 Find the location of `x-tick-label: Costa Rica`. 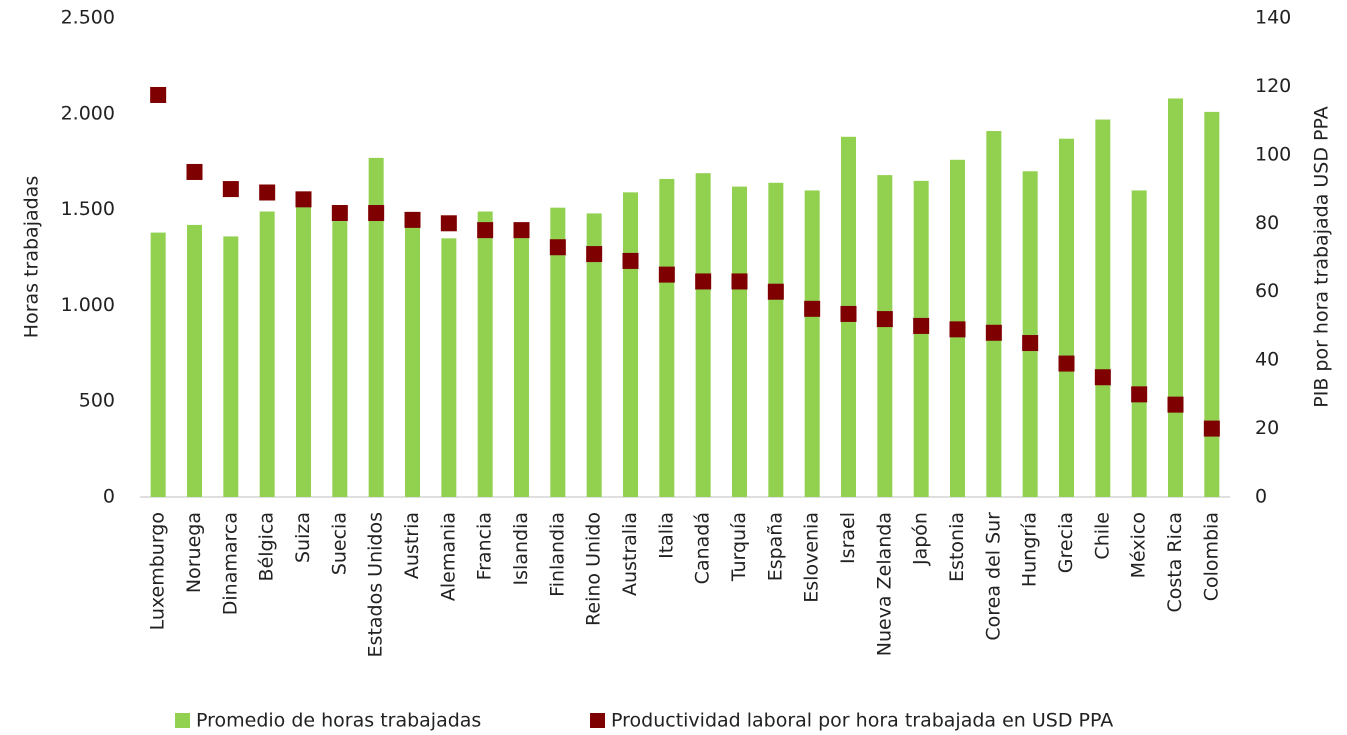

x-tick-label: Costa Rica is located at coordinates (1175, 562).